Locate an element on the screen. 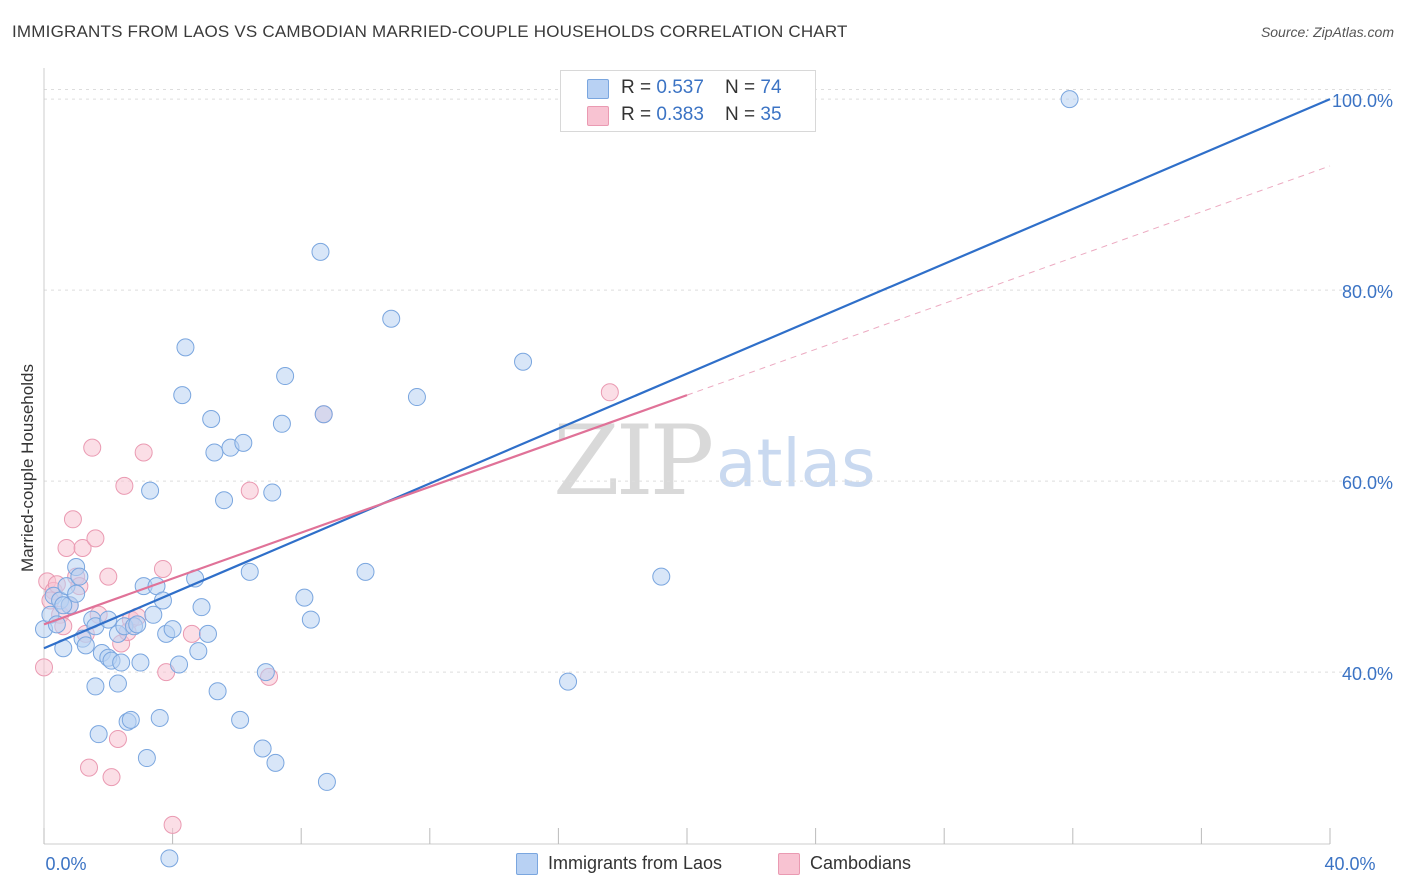 The width and height of the screenshot is (1406, 892). laos-swatch is located at coordinates (598, 89).